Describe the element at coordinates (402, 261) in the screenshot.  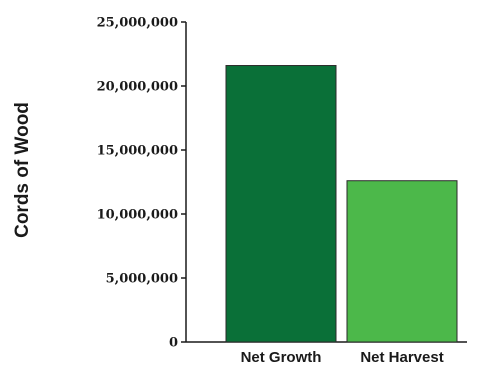
I see `bar-net-harvest` at that location.